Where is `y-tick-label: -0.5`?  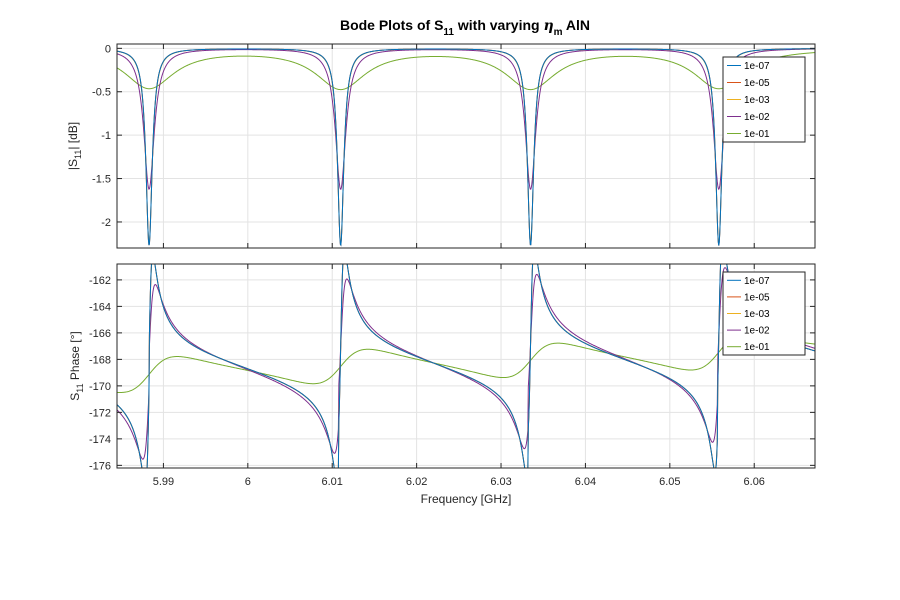 y-tick-label: -0.5 is located at coordinates (101, 93).